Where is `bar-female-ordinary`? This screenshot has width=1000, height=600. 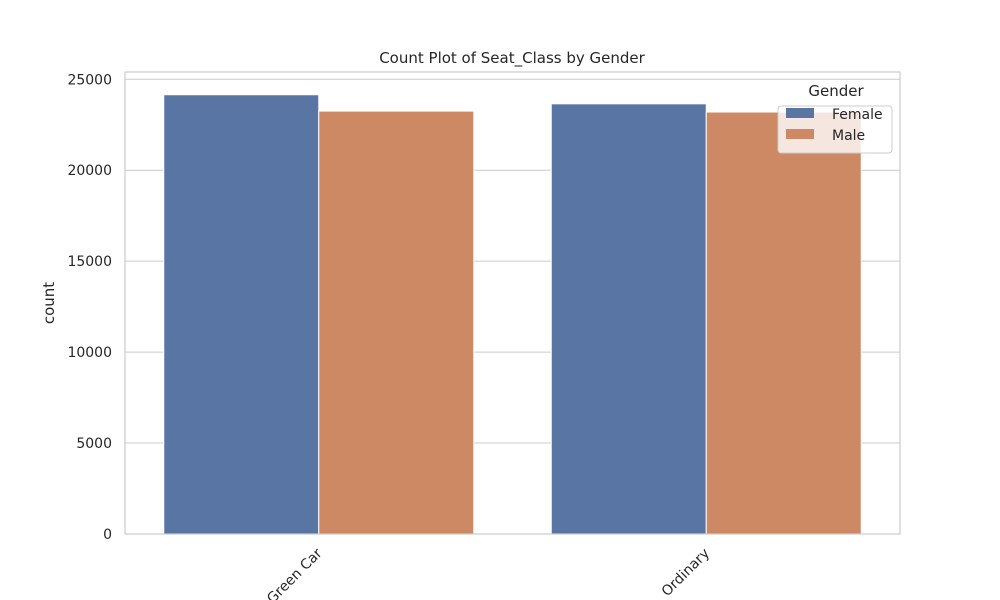 bar-female-ordinary is located at coordinates (628, 319).